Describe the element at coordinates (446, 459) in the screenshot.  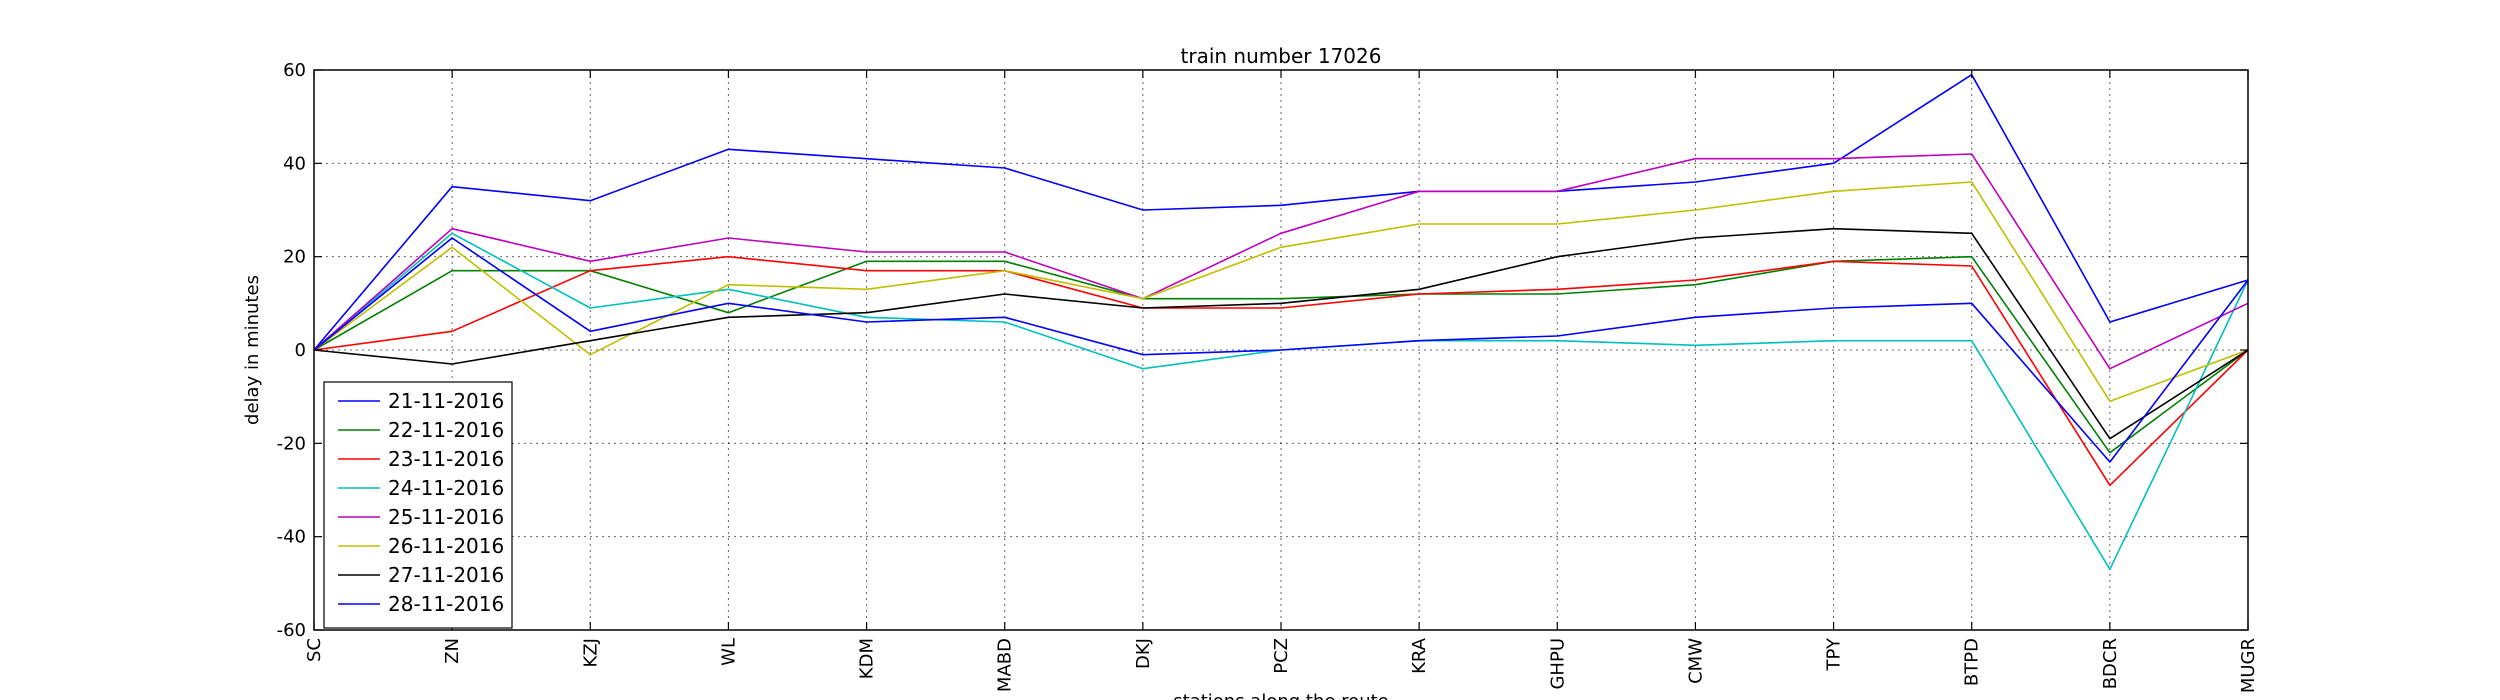
I see `legend-label: 23-11-2016` at that location.